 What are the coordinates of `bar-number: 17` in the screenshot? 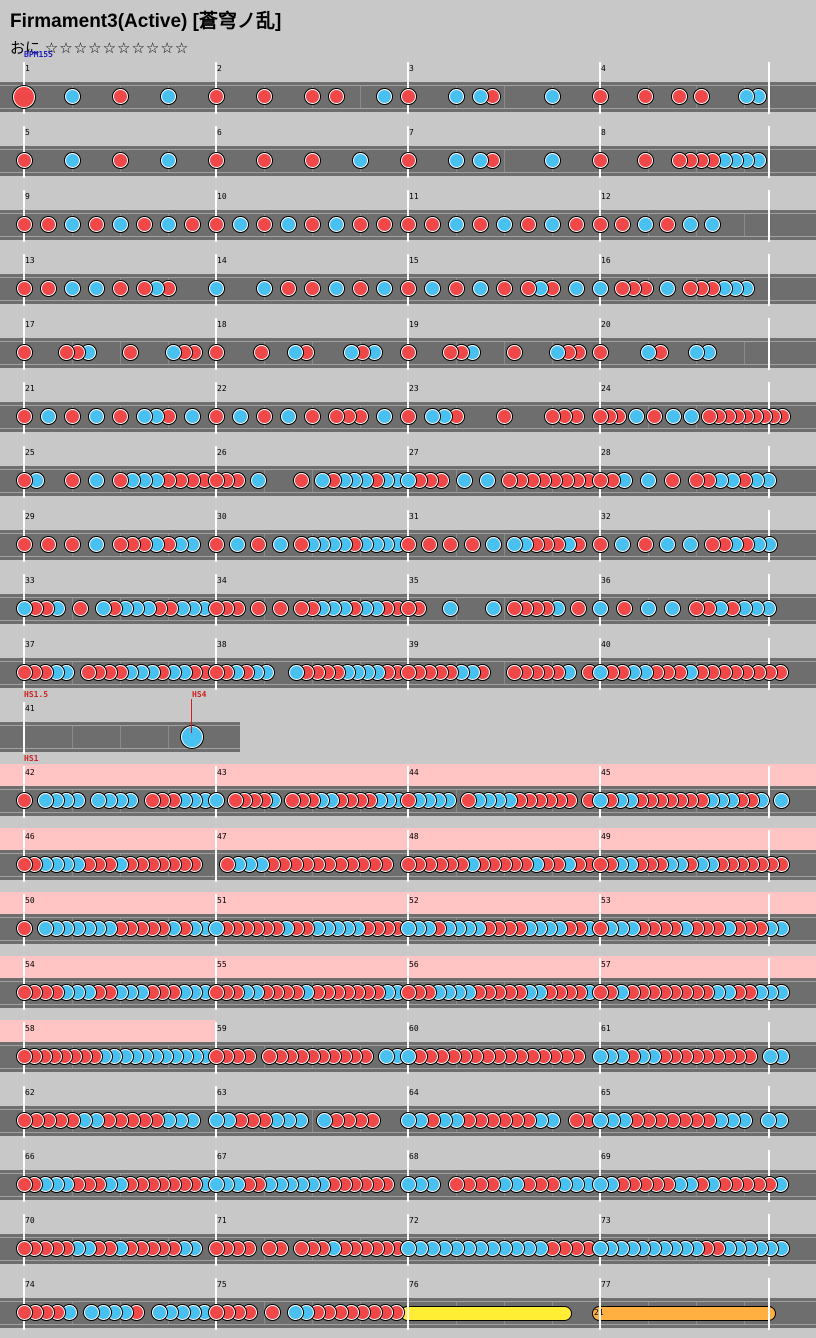 It's located at (30, 324).